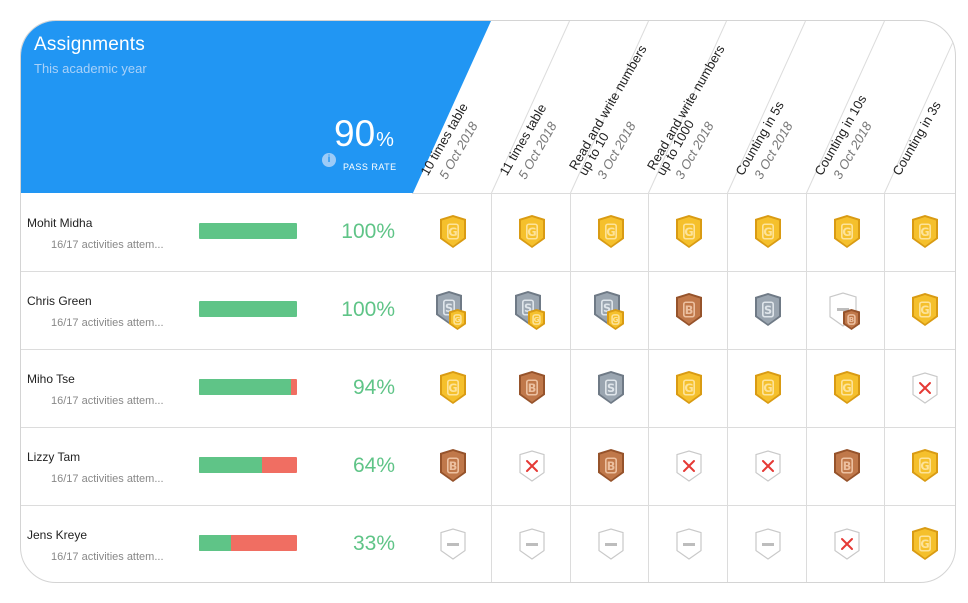 Image resolution: width=968 pixels, height=603 pixels. Describe the element at coordinates (89, 44) in the screenshot. I see `page-title: Assignments` at that location.